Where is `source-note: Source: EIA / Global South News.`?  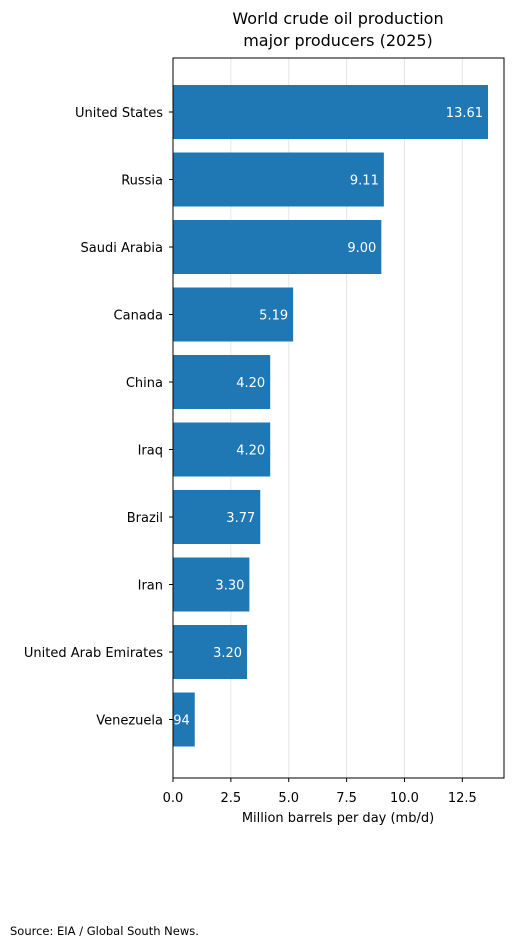
source-note: Source: EIA / Global South News. is located at coordinates (104, 931).